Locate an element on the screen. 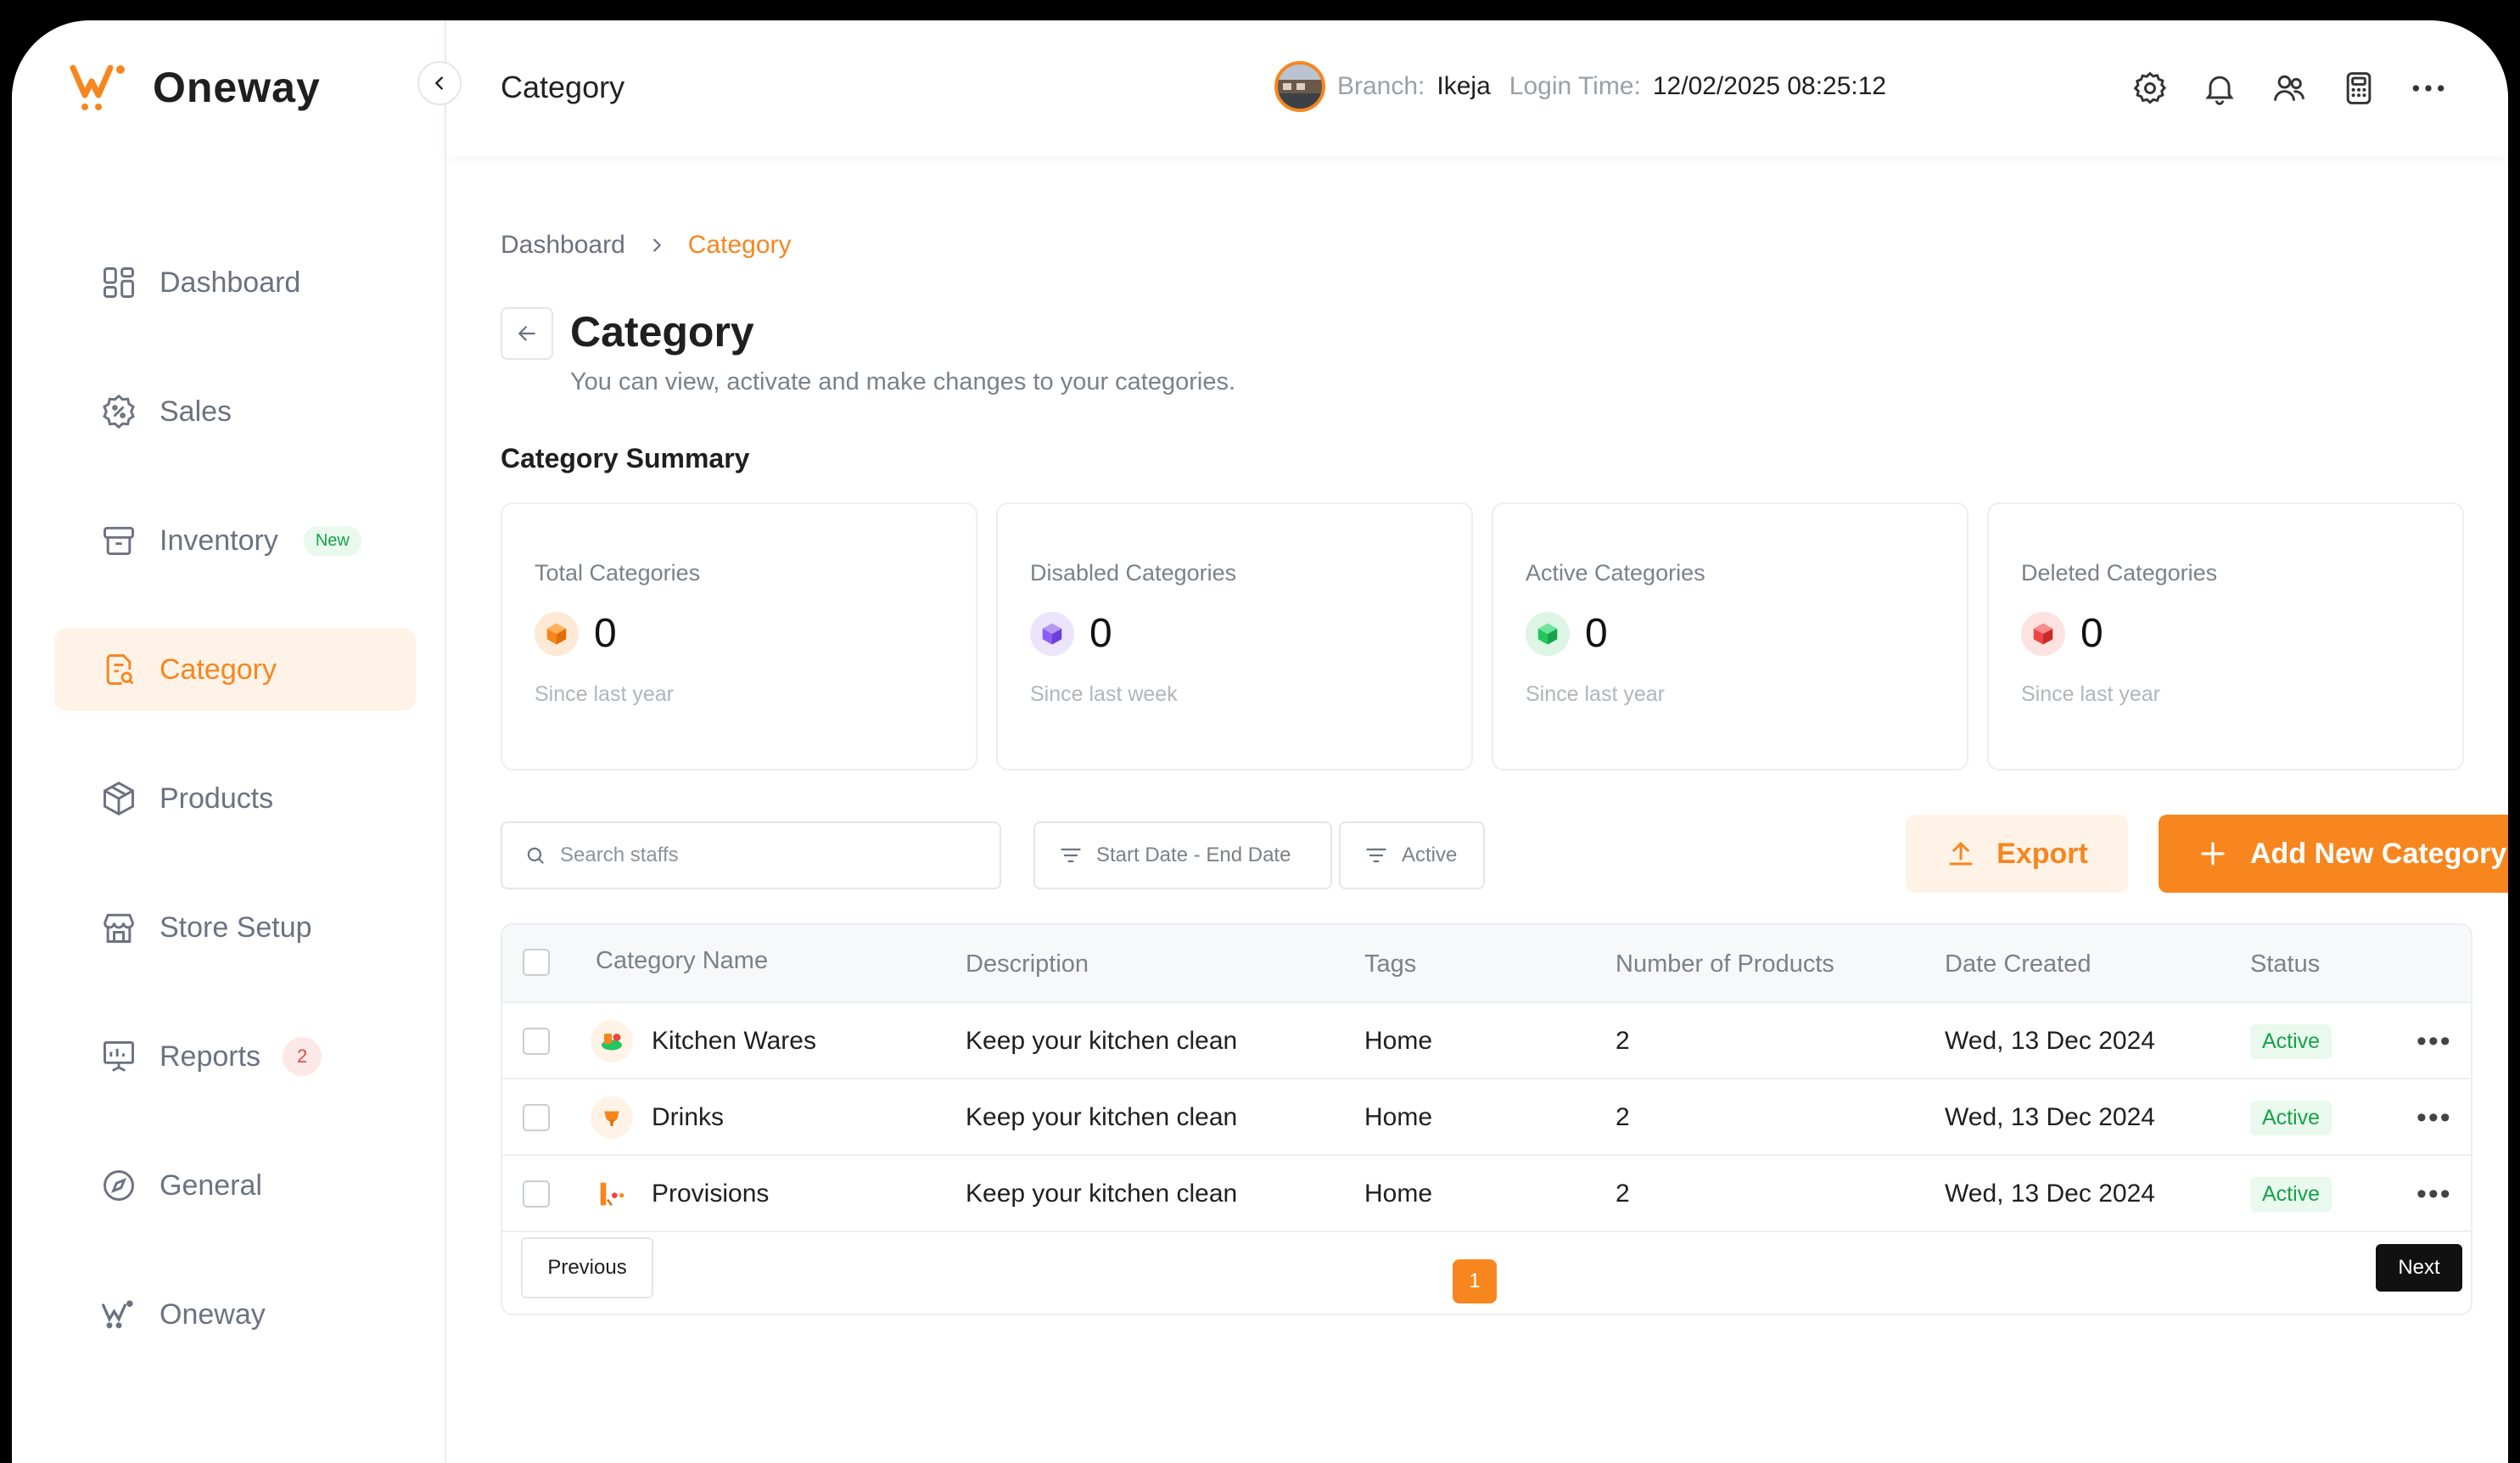 The image size is (2520, 1463). login-time-value: 12/02/2025 08:25:12 is located at coordinates (1770, 86).